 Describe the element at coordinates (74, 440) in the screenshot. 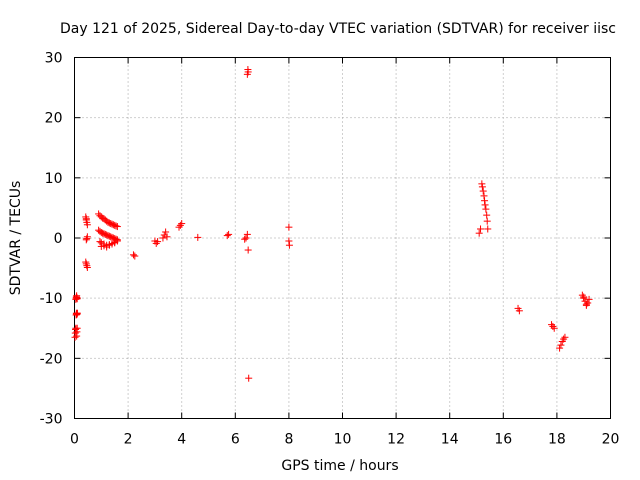

I see `x-tick-label: 0` at that location.